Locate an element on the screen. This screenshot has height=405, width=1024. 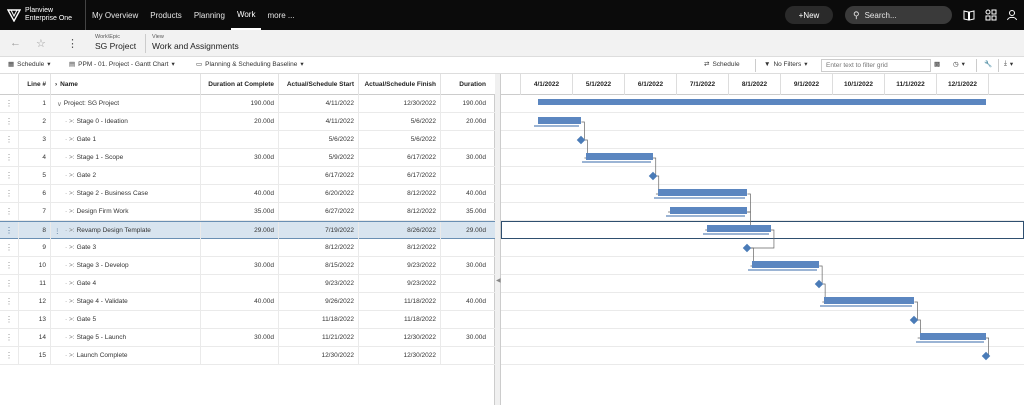
cell-start: 12/30/2022 is located at coordinates (318, 355).